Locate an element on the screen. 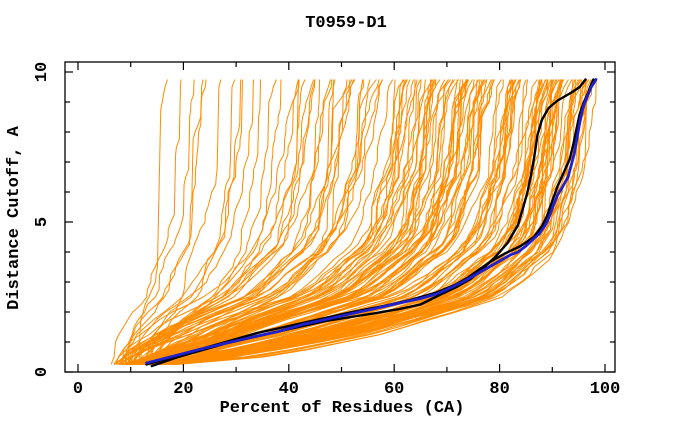  y-tick-label: 0 is located at coordinates (42, 372).